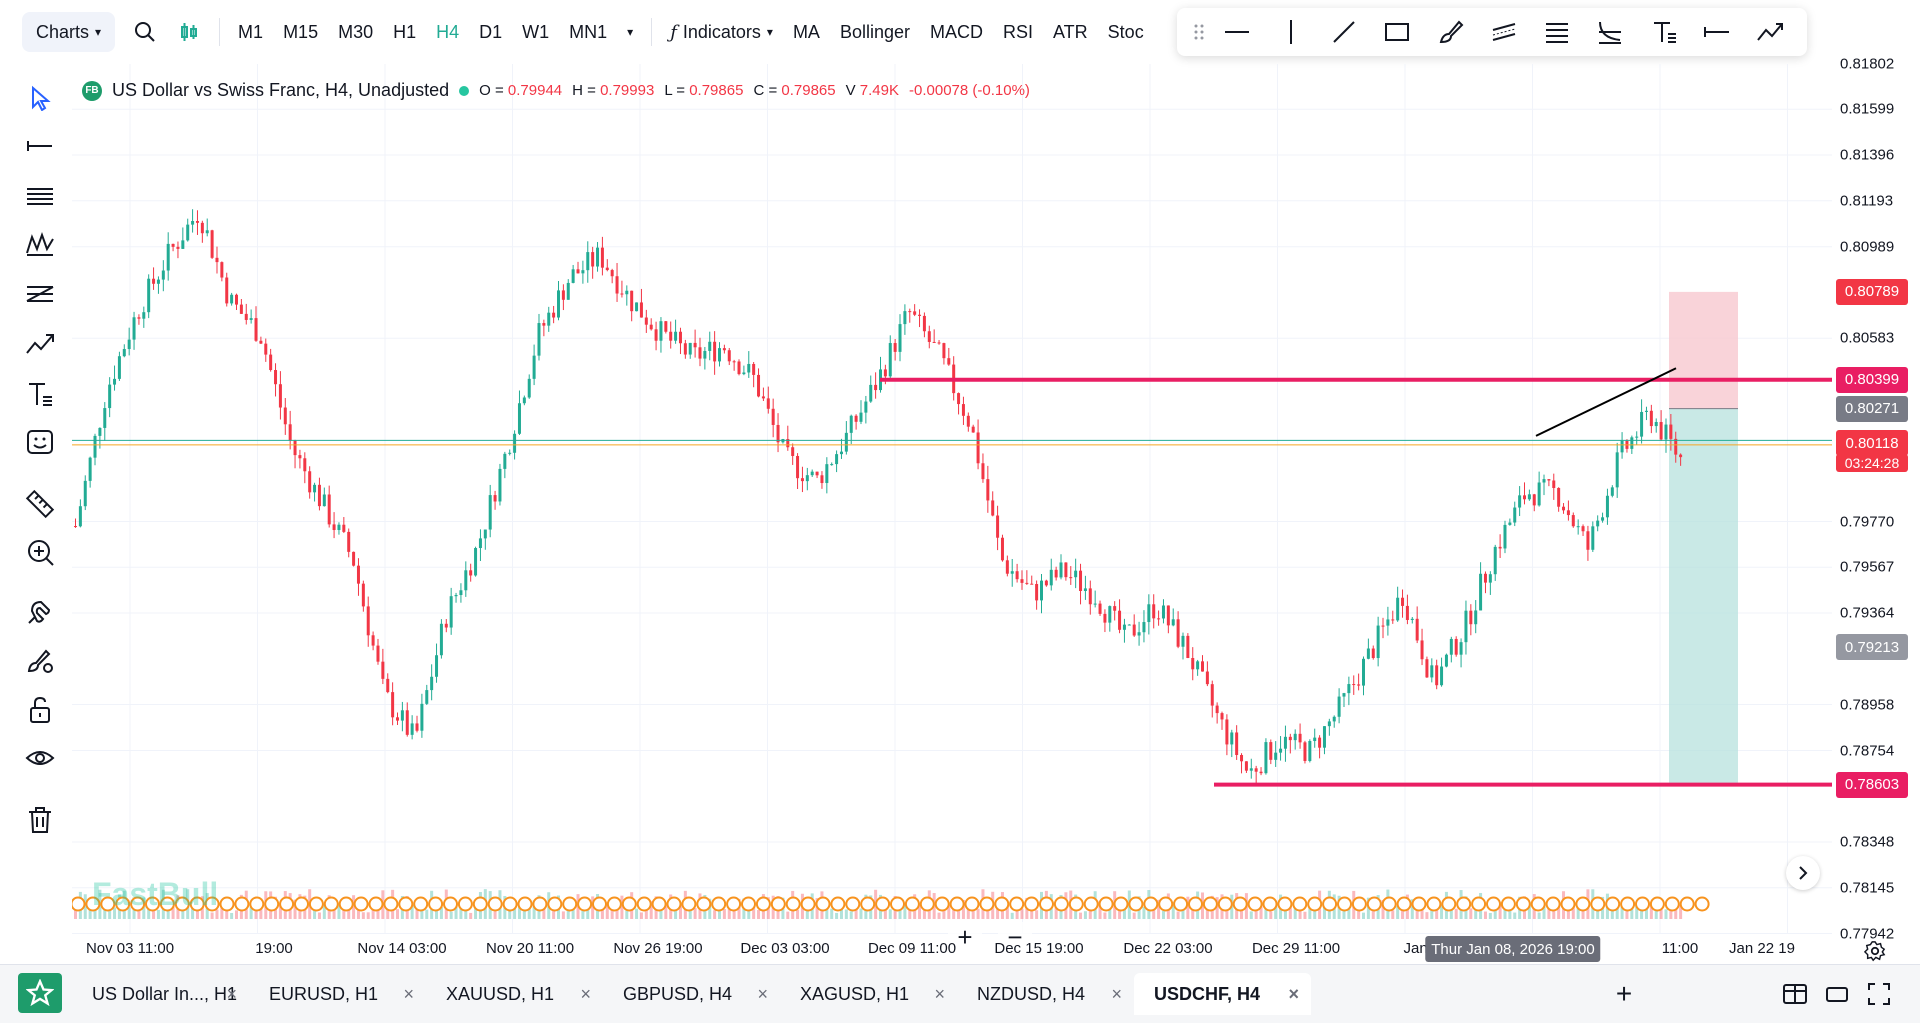  Describe the element at coordinates (1199, 32) in the screenshot. I see `drag-handle-icon` at that location.